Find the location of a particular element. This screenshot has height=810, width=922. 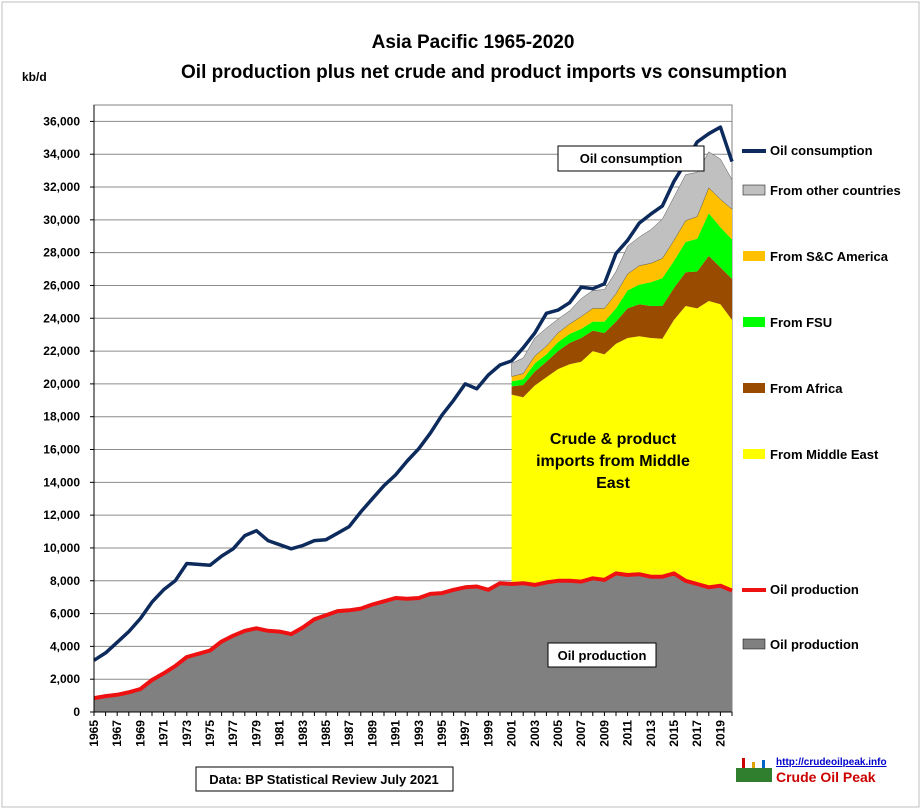

legend-swatch-sc-america is located at coordinates (754, 256).